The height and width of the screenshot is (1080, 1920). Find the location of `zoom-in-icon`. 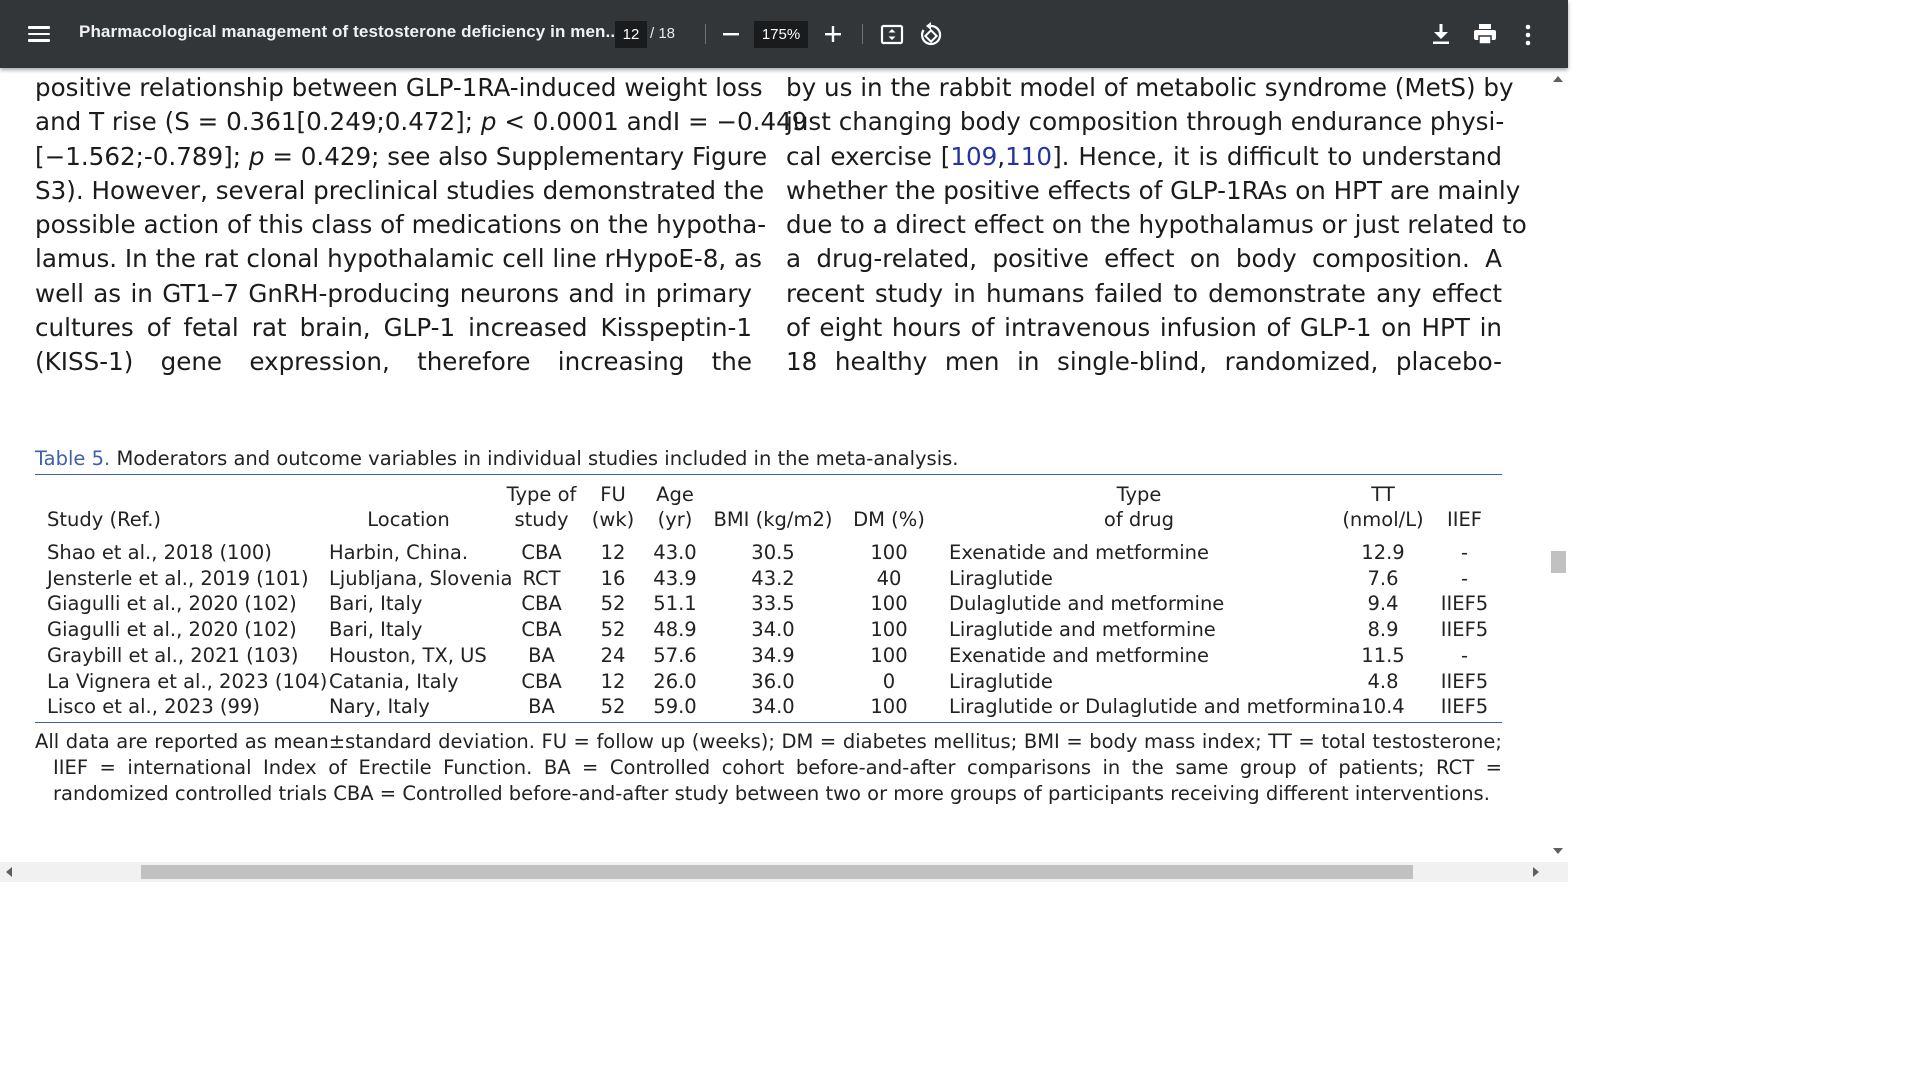

zoom-in-icon is located at coordinates (833, 34).